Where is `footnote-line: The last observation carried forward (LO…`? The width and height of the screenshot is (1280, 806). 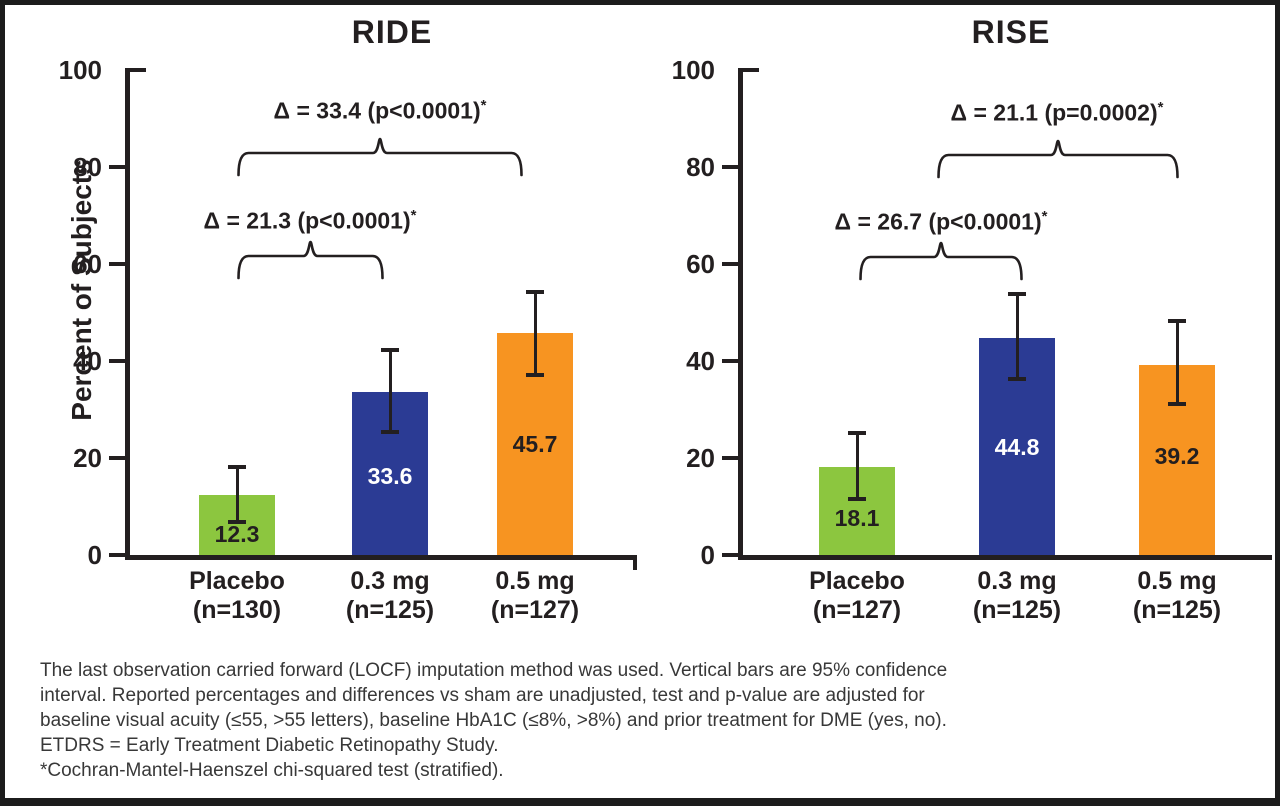 footnote-line: The last observation carried forward (LO… is located at coordinates (494, 670).